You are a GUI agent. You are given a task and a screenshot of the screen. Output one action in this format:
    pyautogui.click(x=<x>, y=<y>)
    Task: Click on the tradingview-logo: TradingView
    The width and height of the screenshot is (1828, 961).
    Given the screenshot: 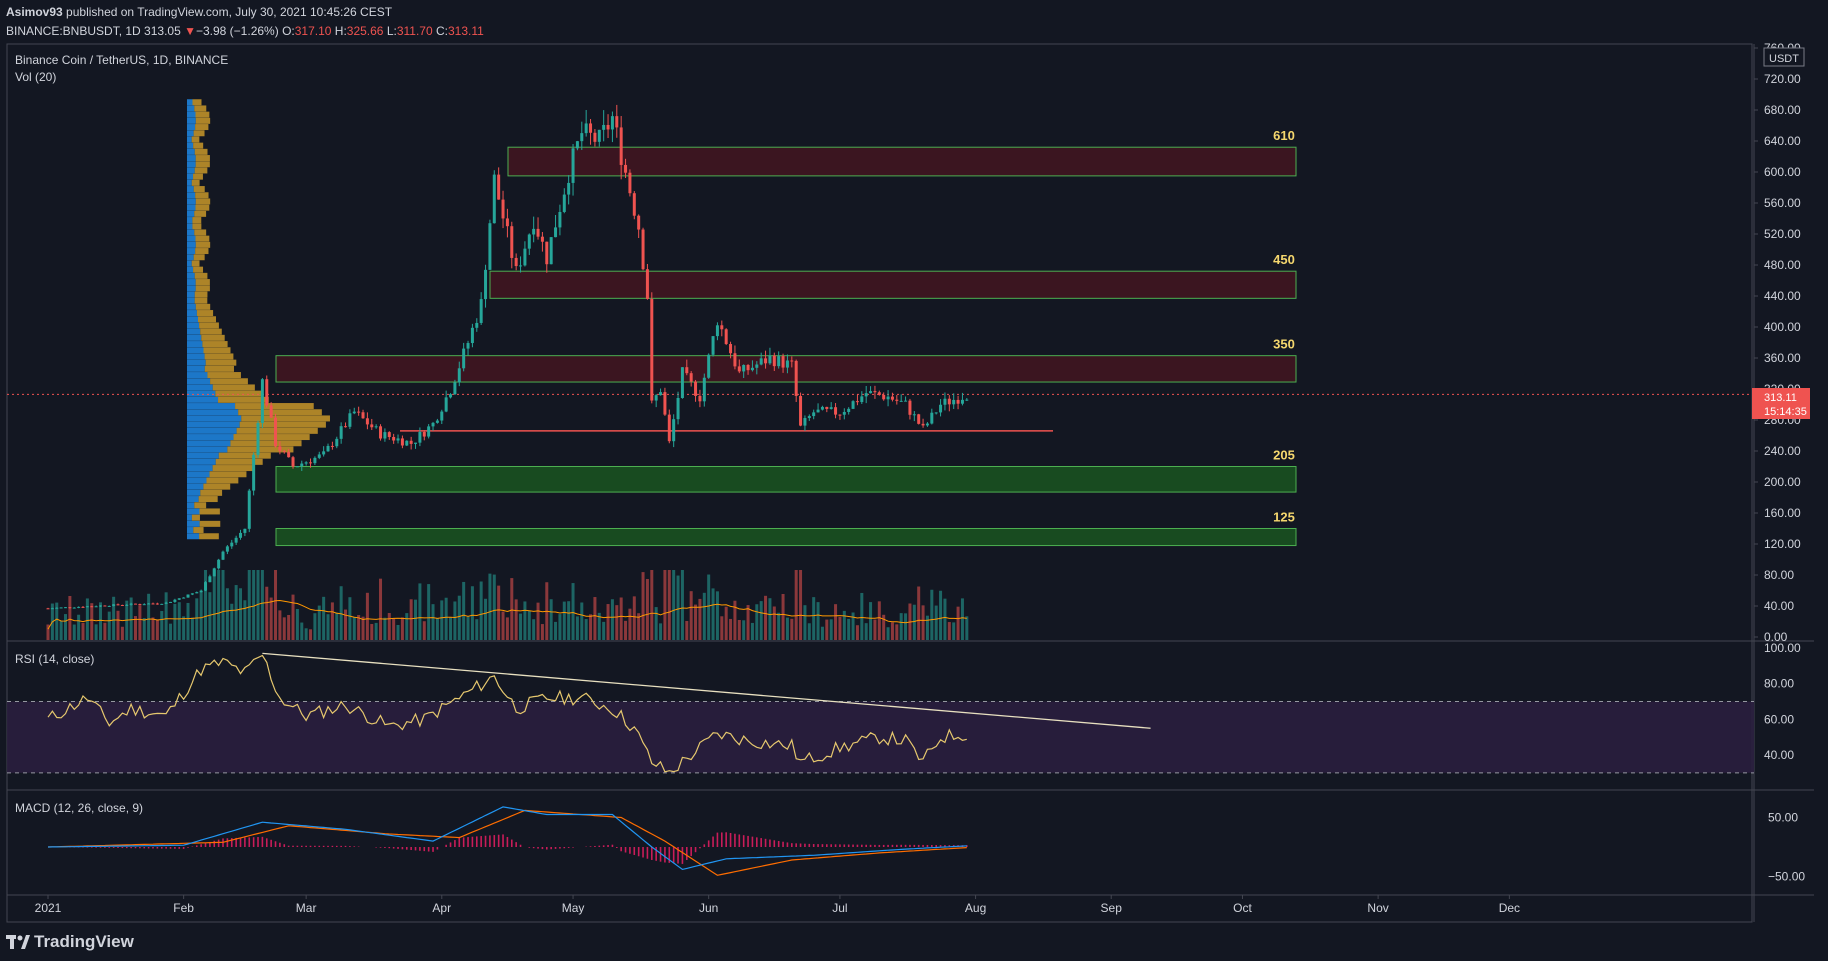 What is the action you would take?
    pyautogui.click(x=70, y=942)
    